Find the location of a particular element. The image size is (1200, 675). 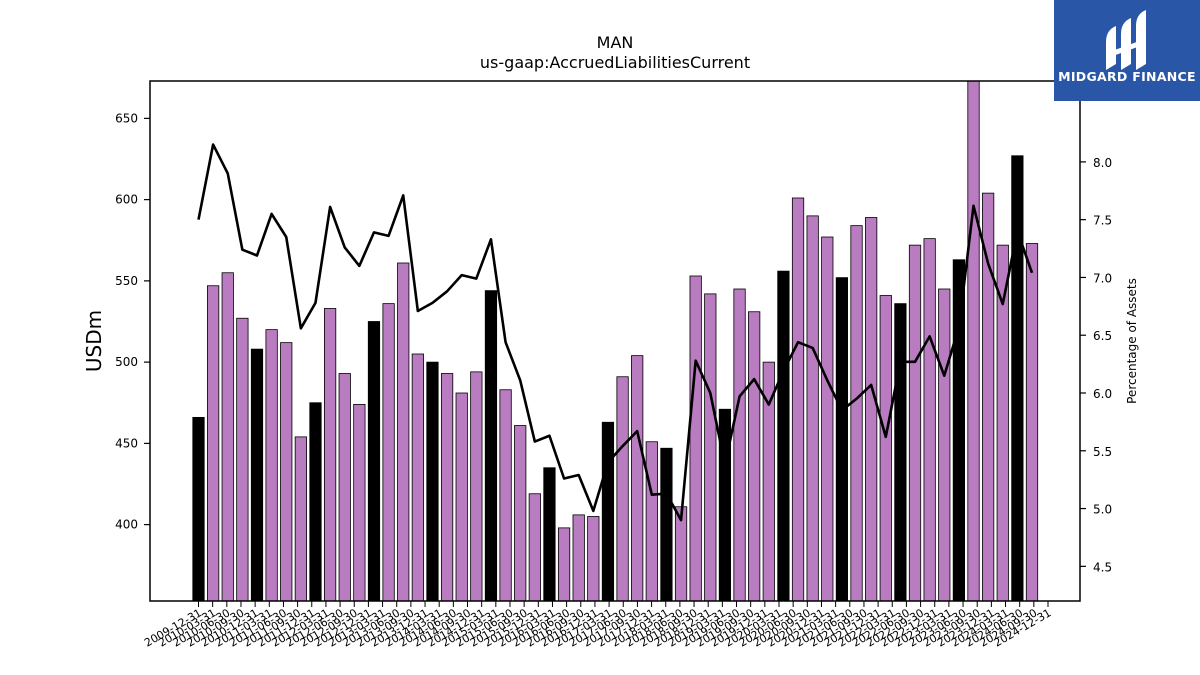

chart-subtitle: us-gaap:AccruedLiabilitiesCurrent is located at coordinates (615, 62).